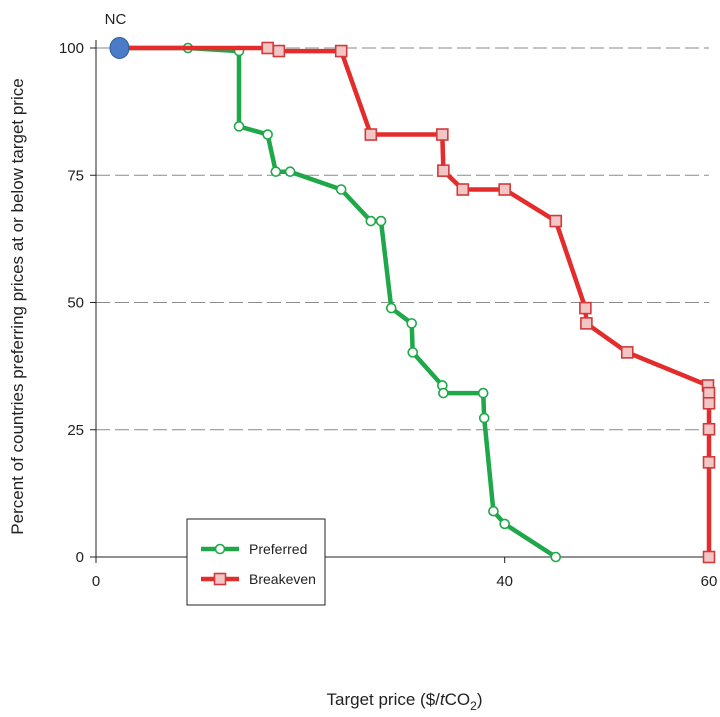  I want to click on y-tick-label-50: 50, so click(75, 303).